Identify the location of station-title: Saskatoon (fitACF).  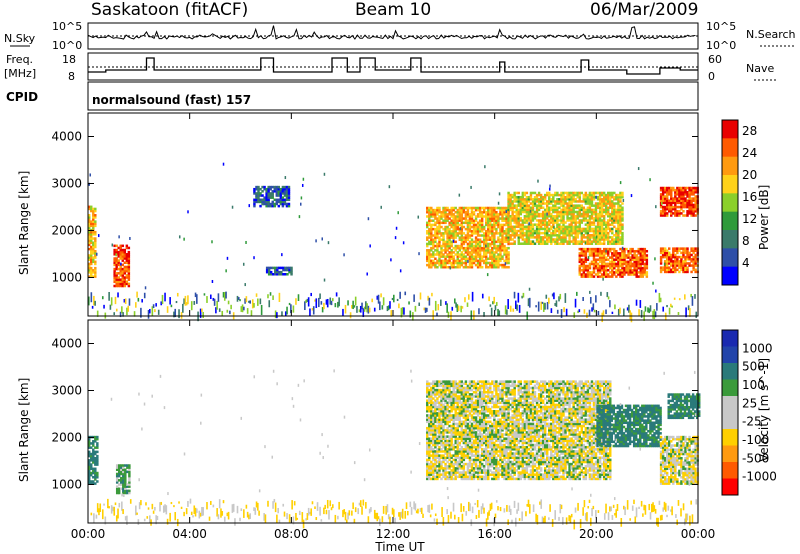
(169, 10).